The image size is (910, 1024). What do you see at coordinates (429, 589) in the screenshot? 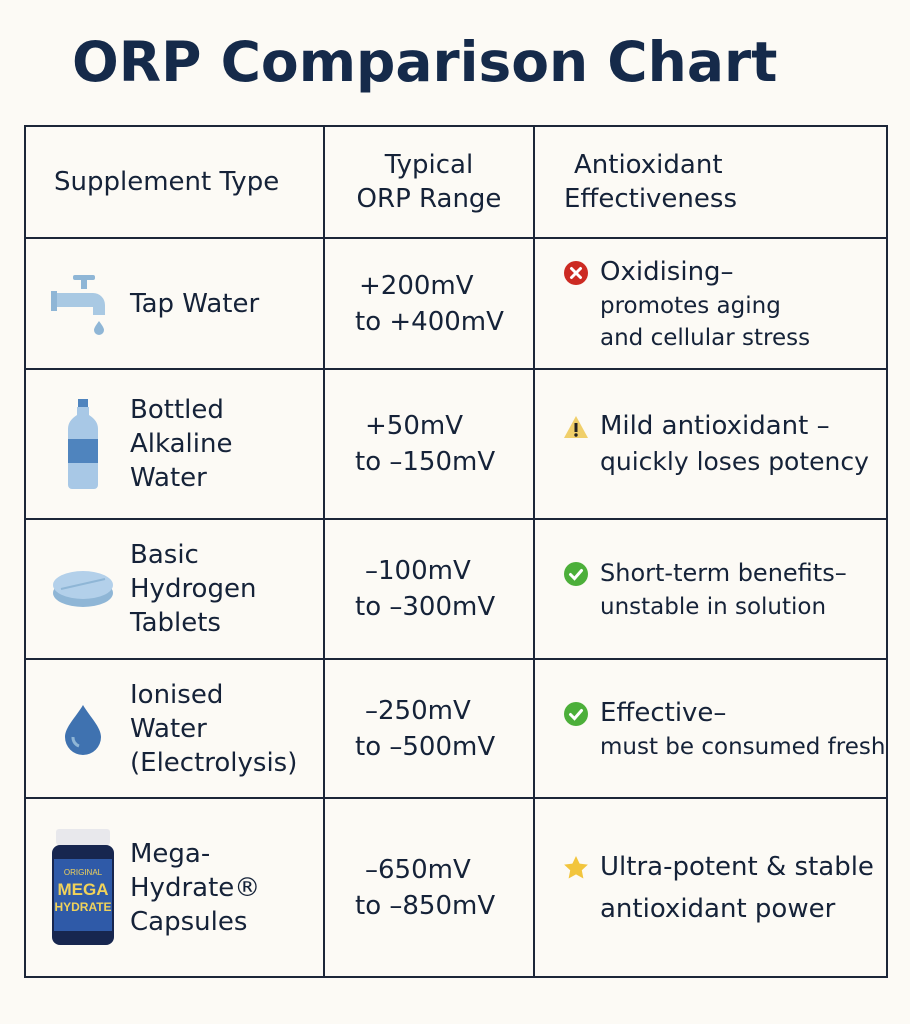
I see `orp-range: –100mV to –300mV` at bounding box center [429, 589].